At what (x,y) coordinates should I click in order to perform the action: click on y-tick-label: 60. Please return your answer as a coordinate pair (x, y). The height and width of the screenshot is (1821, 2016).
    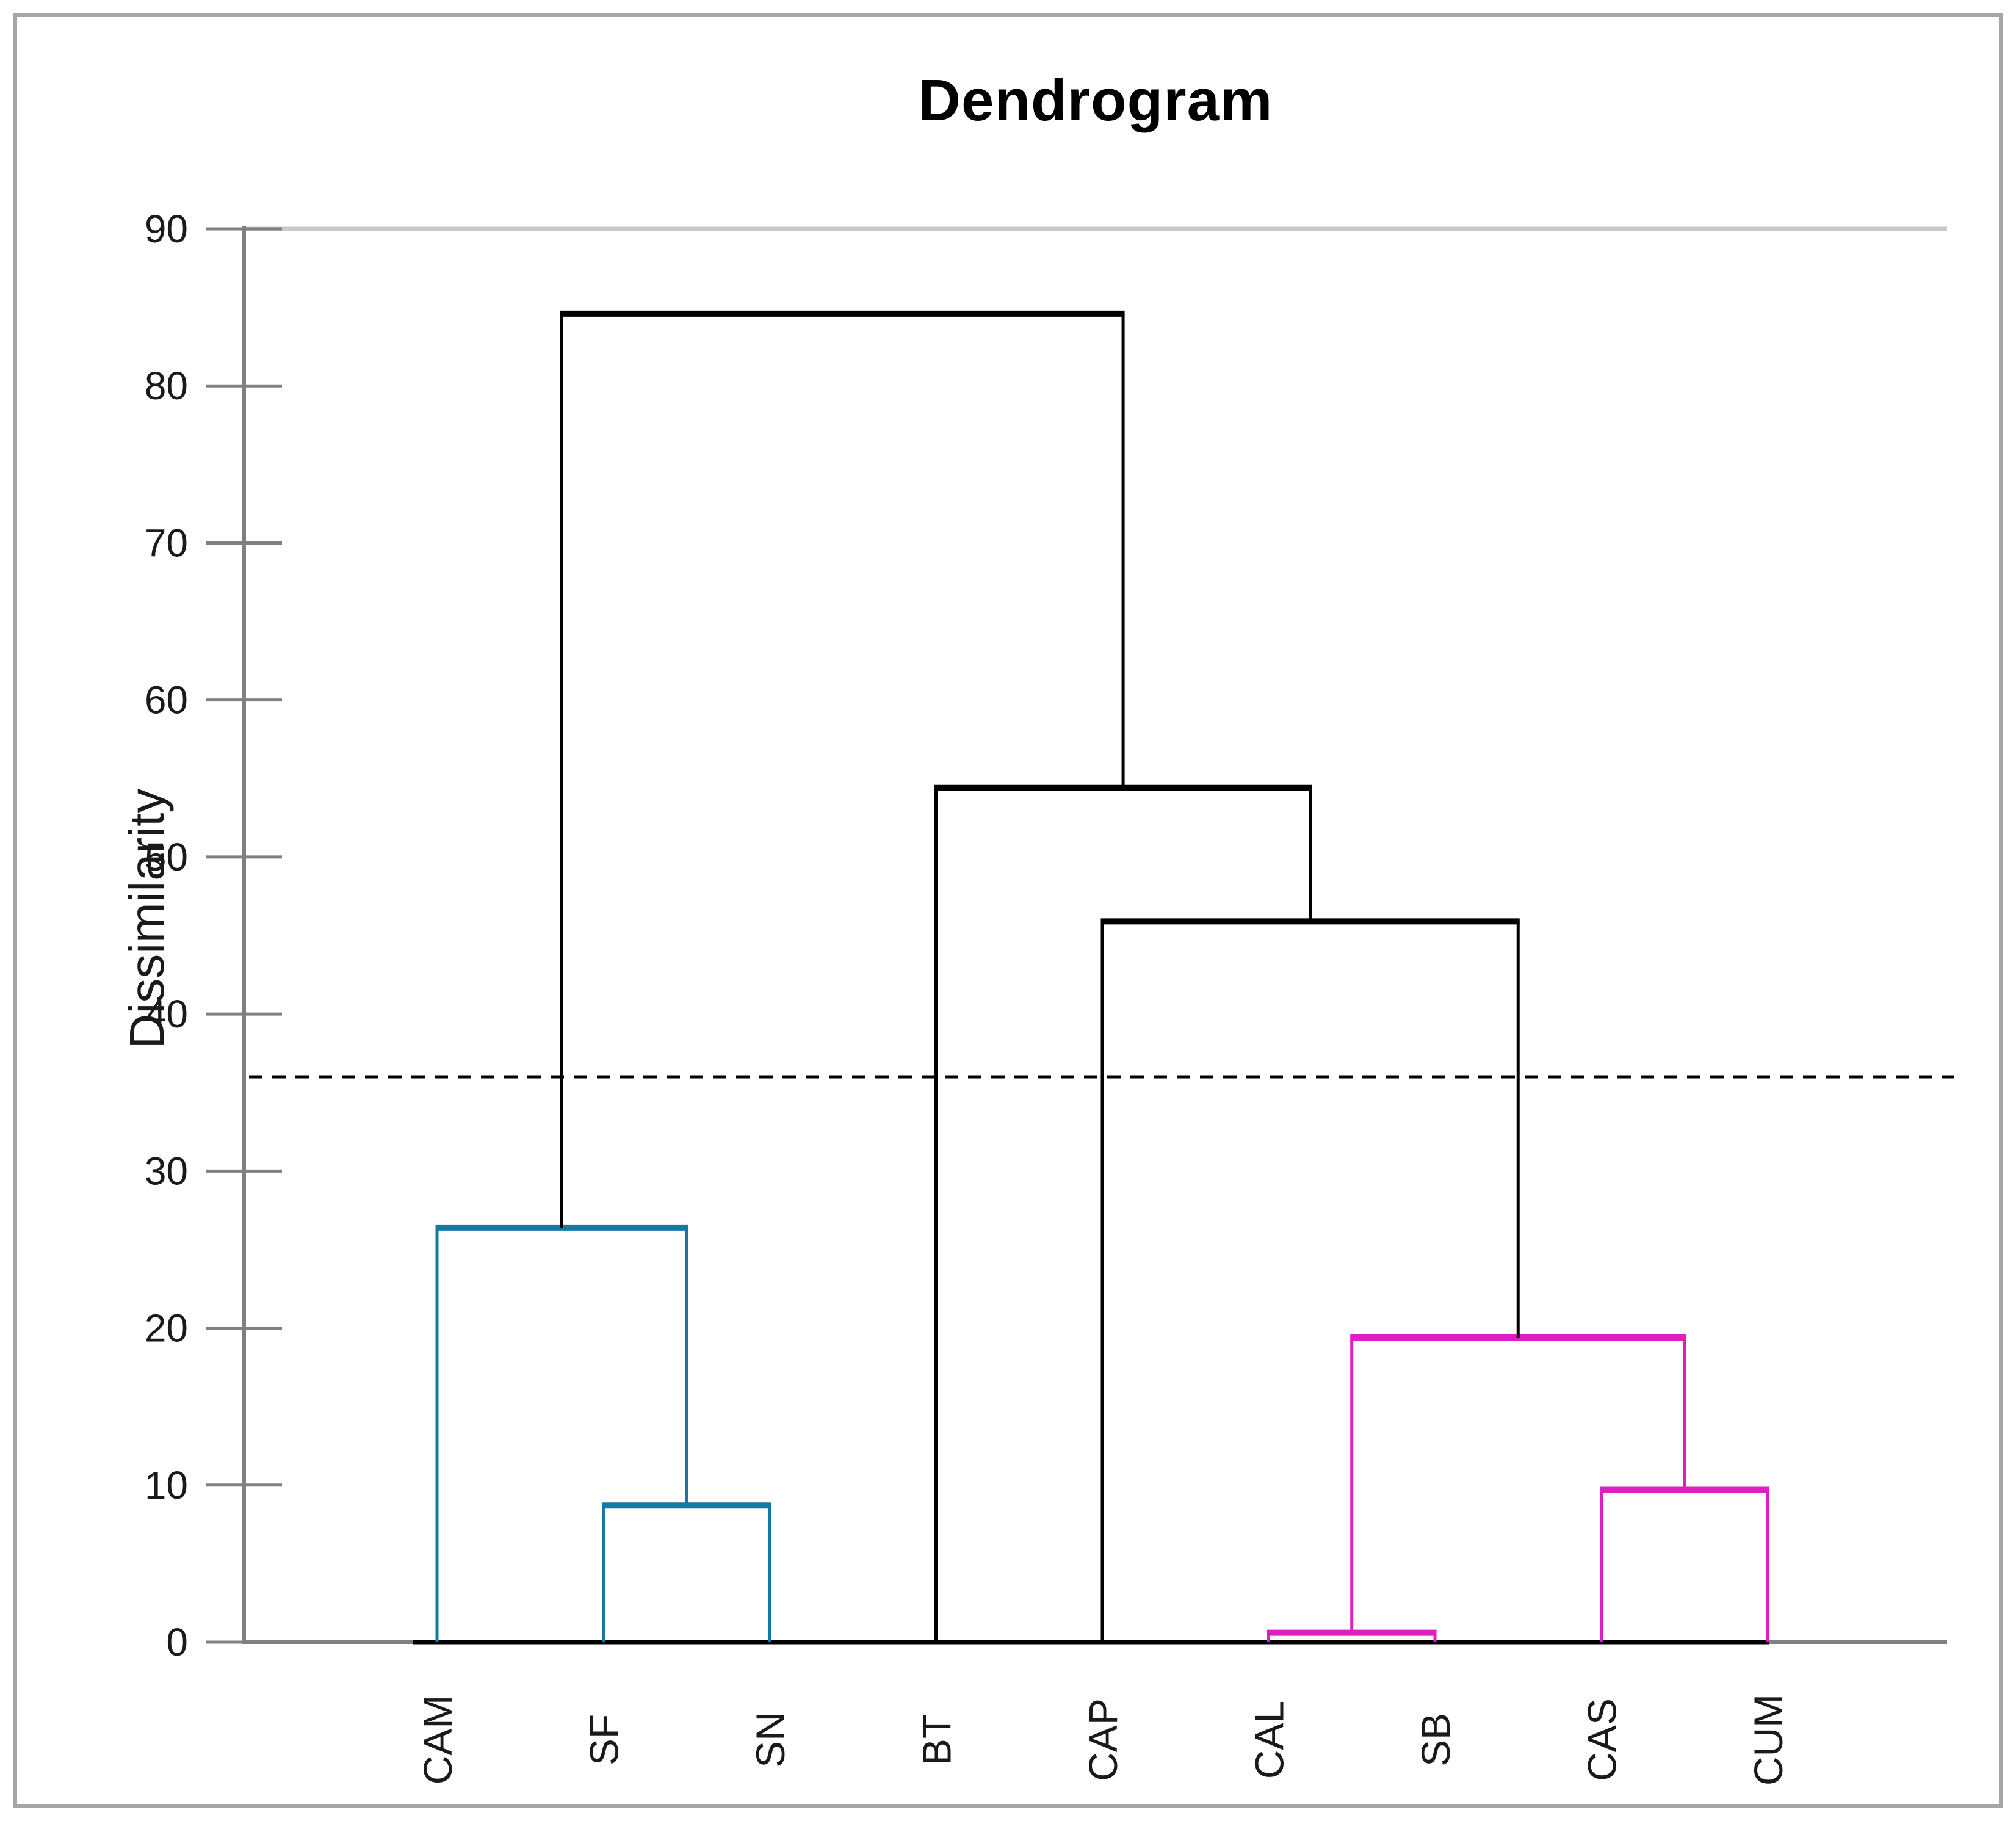
    Looking at the image, I should click on (166, 700).